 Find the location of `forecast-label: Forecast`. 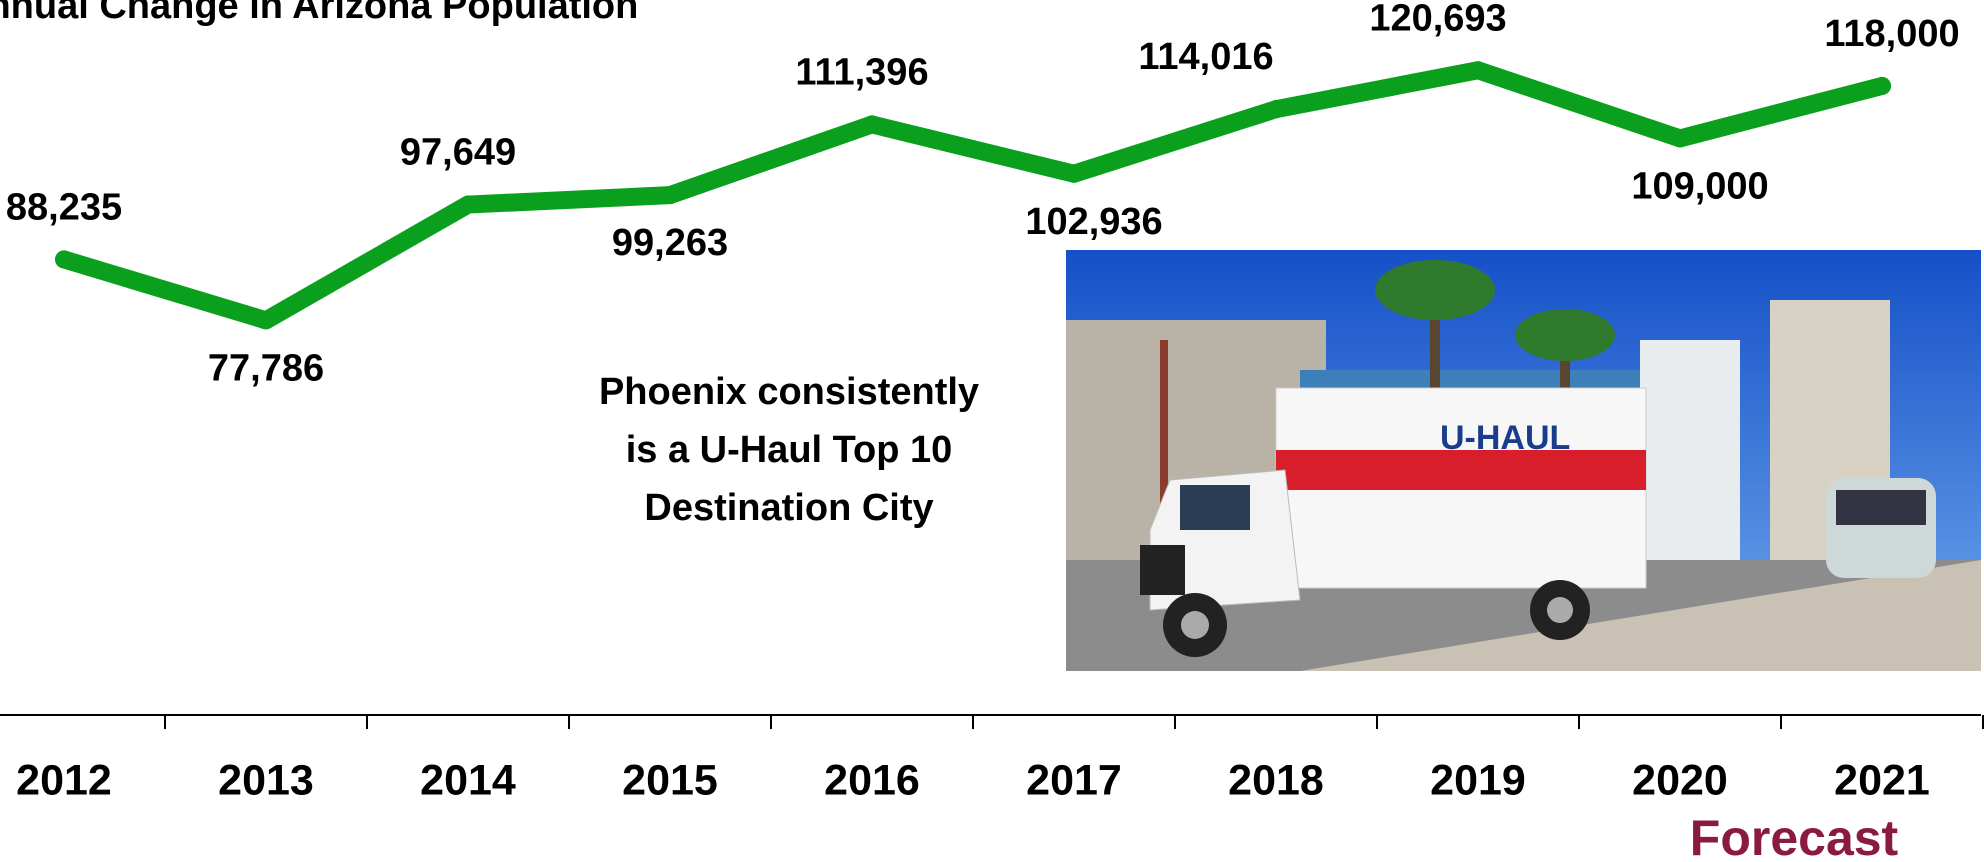

forecast-label: Forecast is located at coordinates (1794, 836).